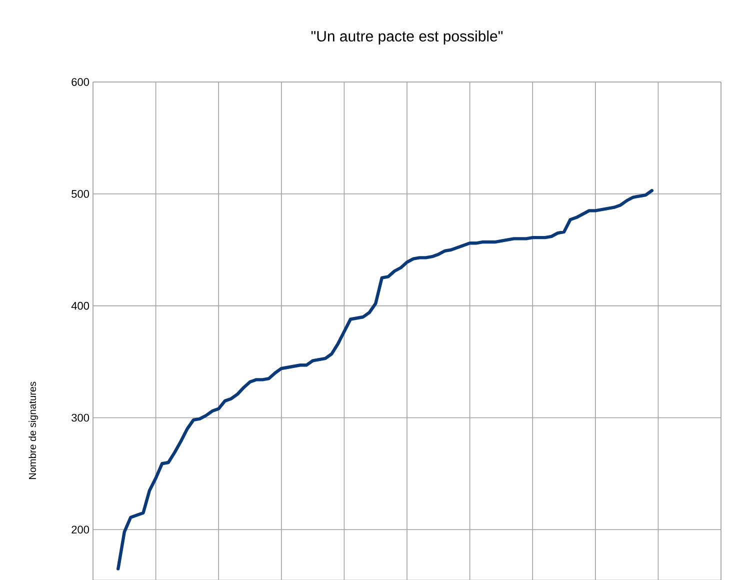  I want to click on chart-title: "Un autre pacte est possible", so click(407, 37).